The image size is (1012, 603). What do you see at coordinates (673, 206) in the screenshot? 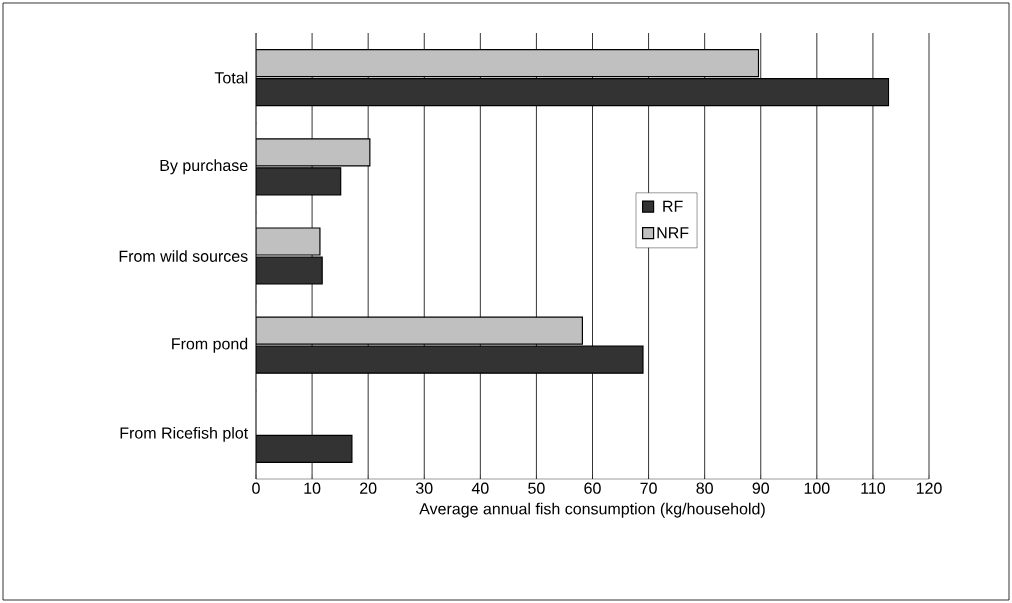
I see `legend-label: RF` at bounding box center [673, 206].